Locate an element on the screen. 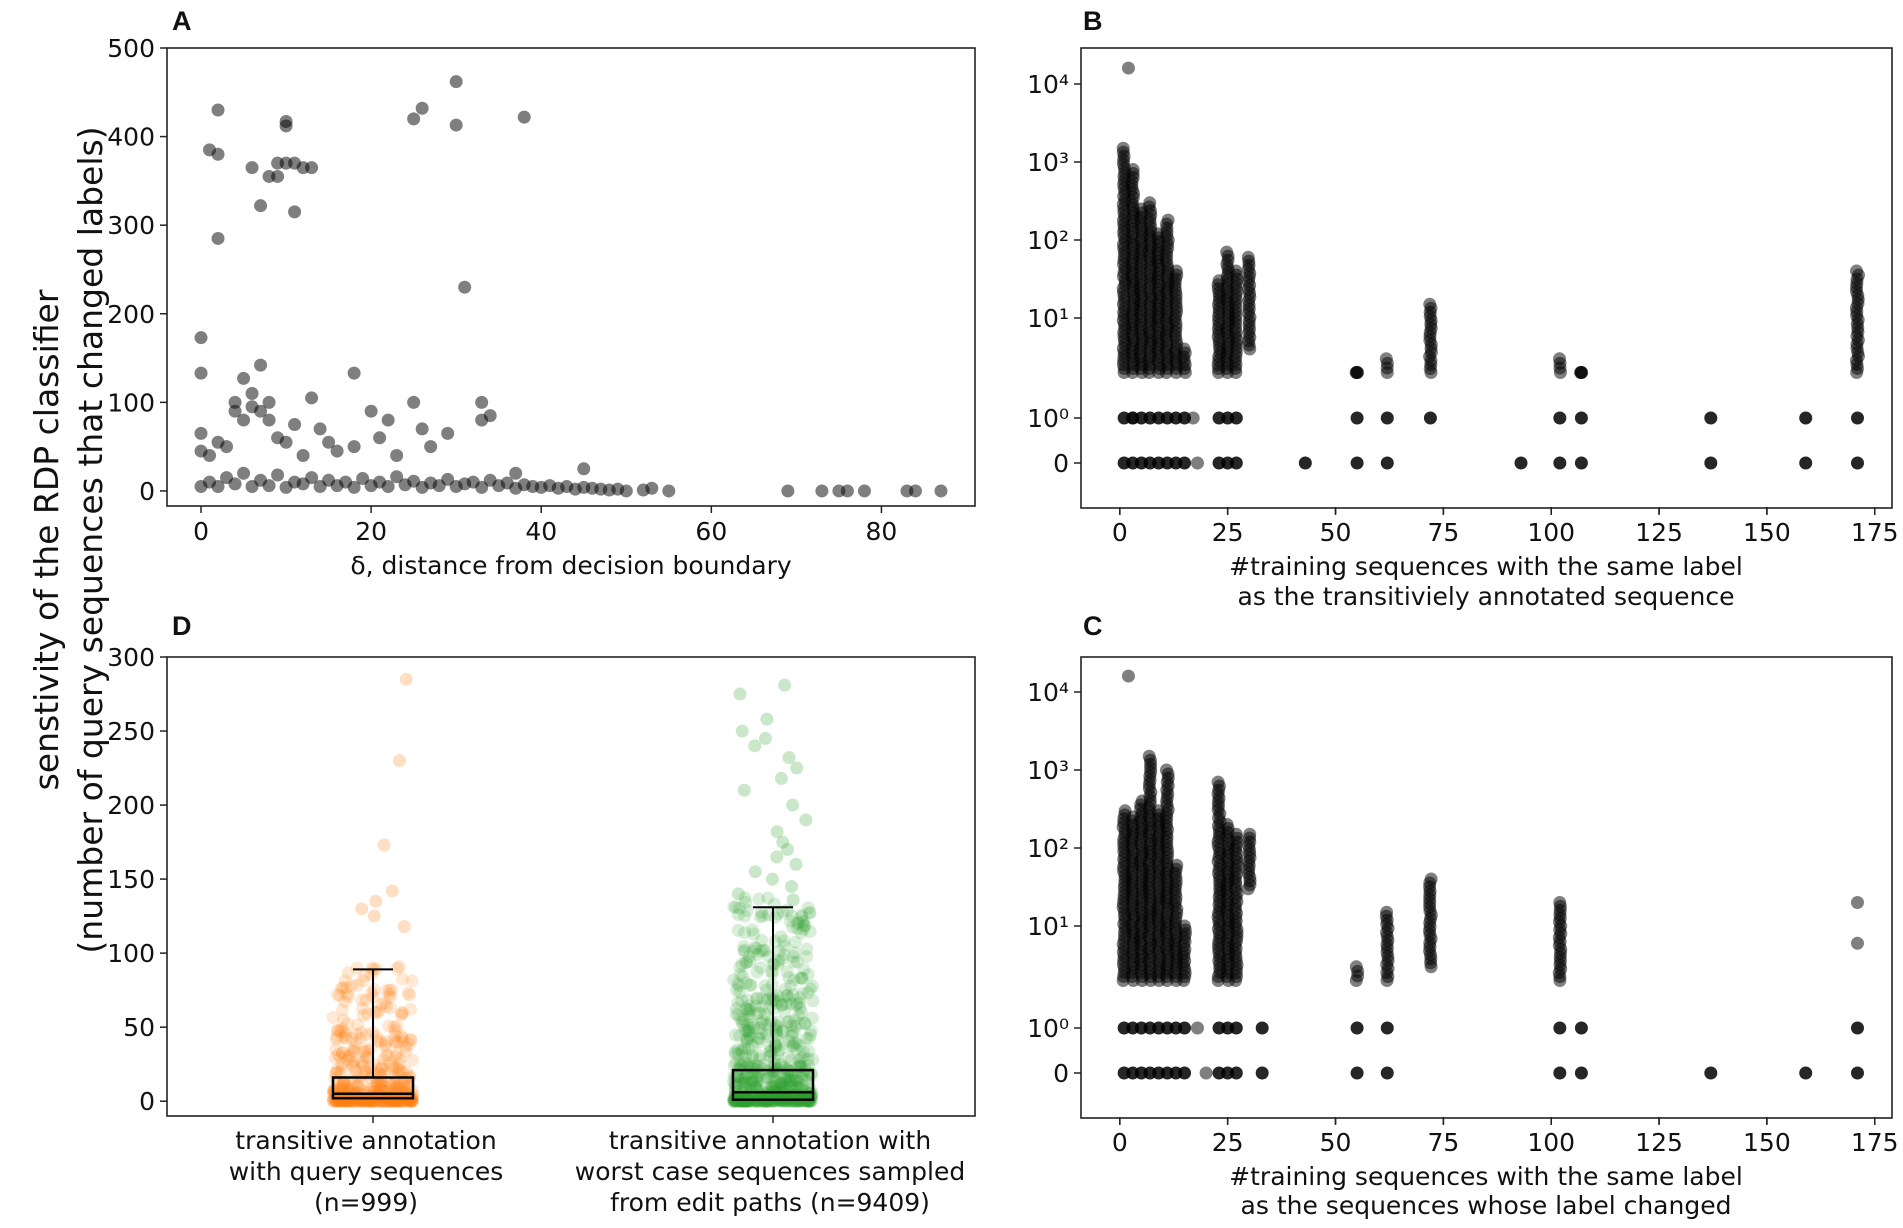 The height and width of the screenshot is (1228, 1903). x-tick-label: 75 is located at coordinates (1443, 1142).